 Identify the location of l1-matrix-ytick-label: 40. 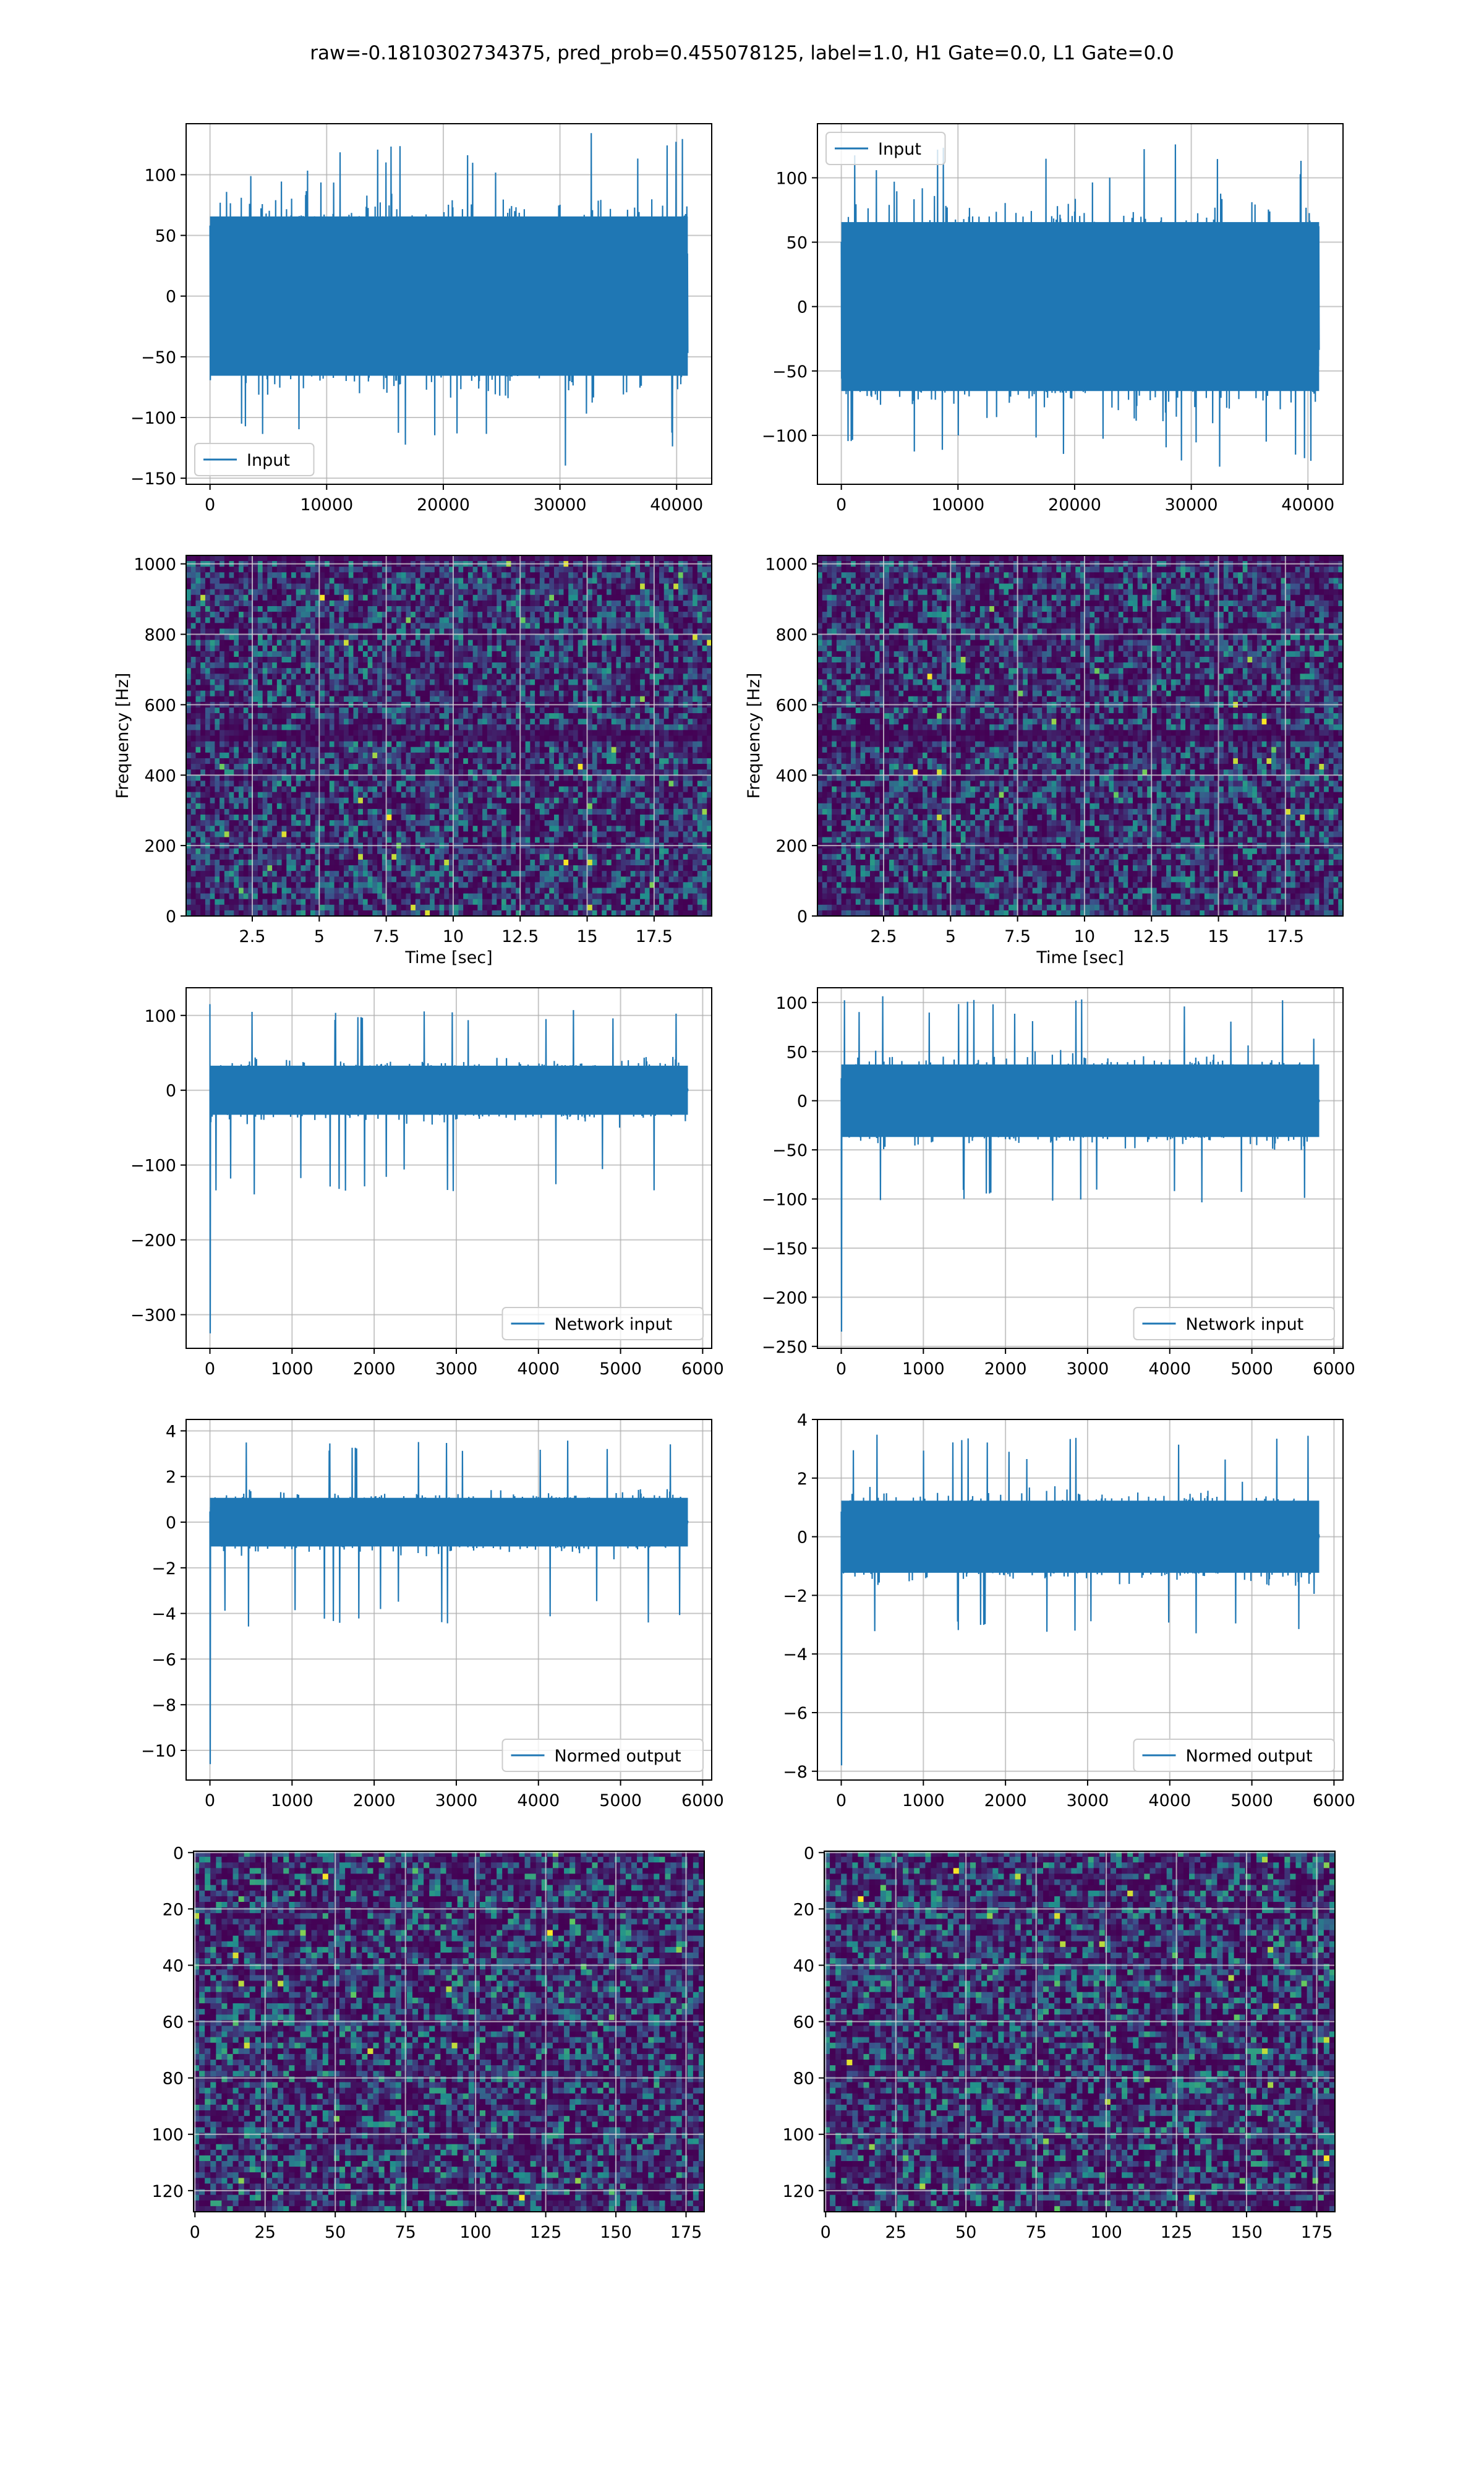
(803, 1965).